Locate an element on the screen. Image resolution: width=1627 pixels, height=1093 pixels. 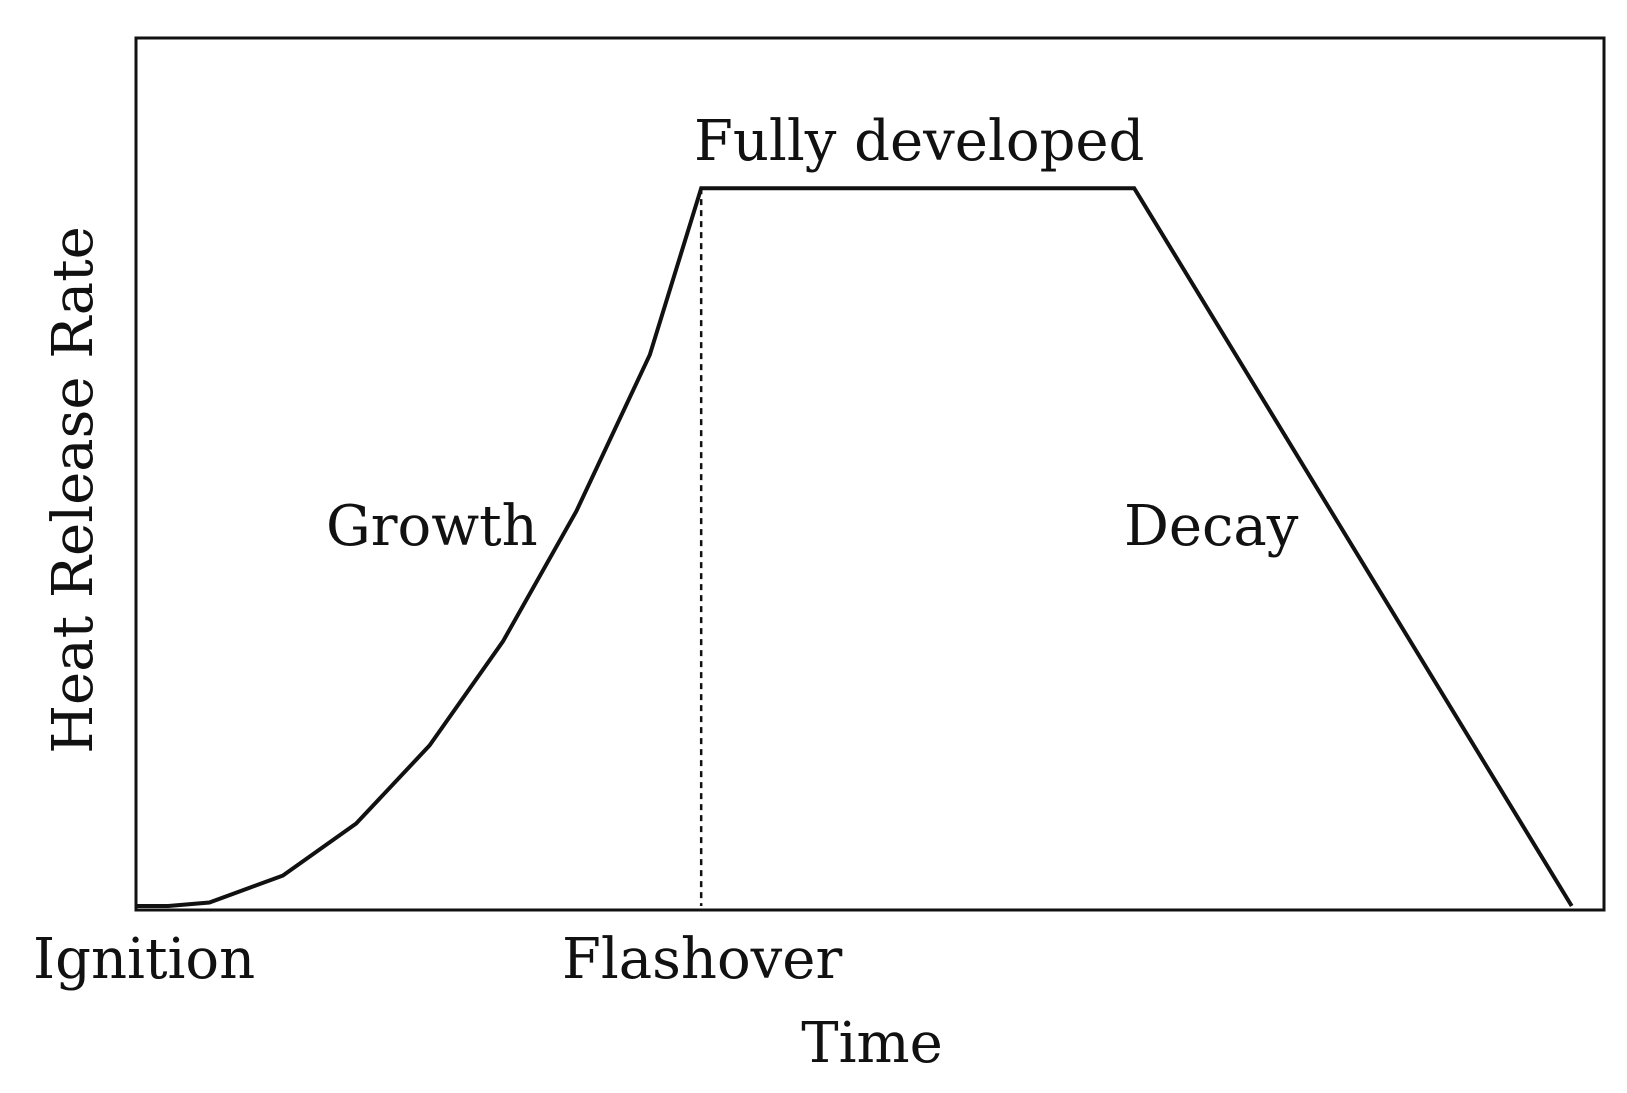
annotation-growth: Growth is located at coordinates (432, 526).